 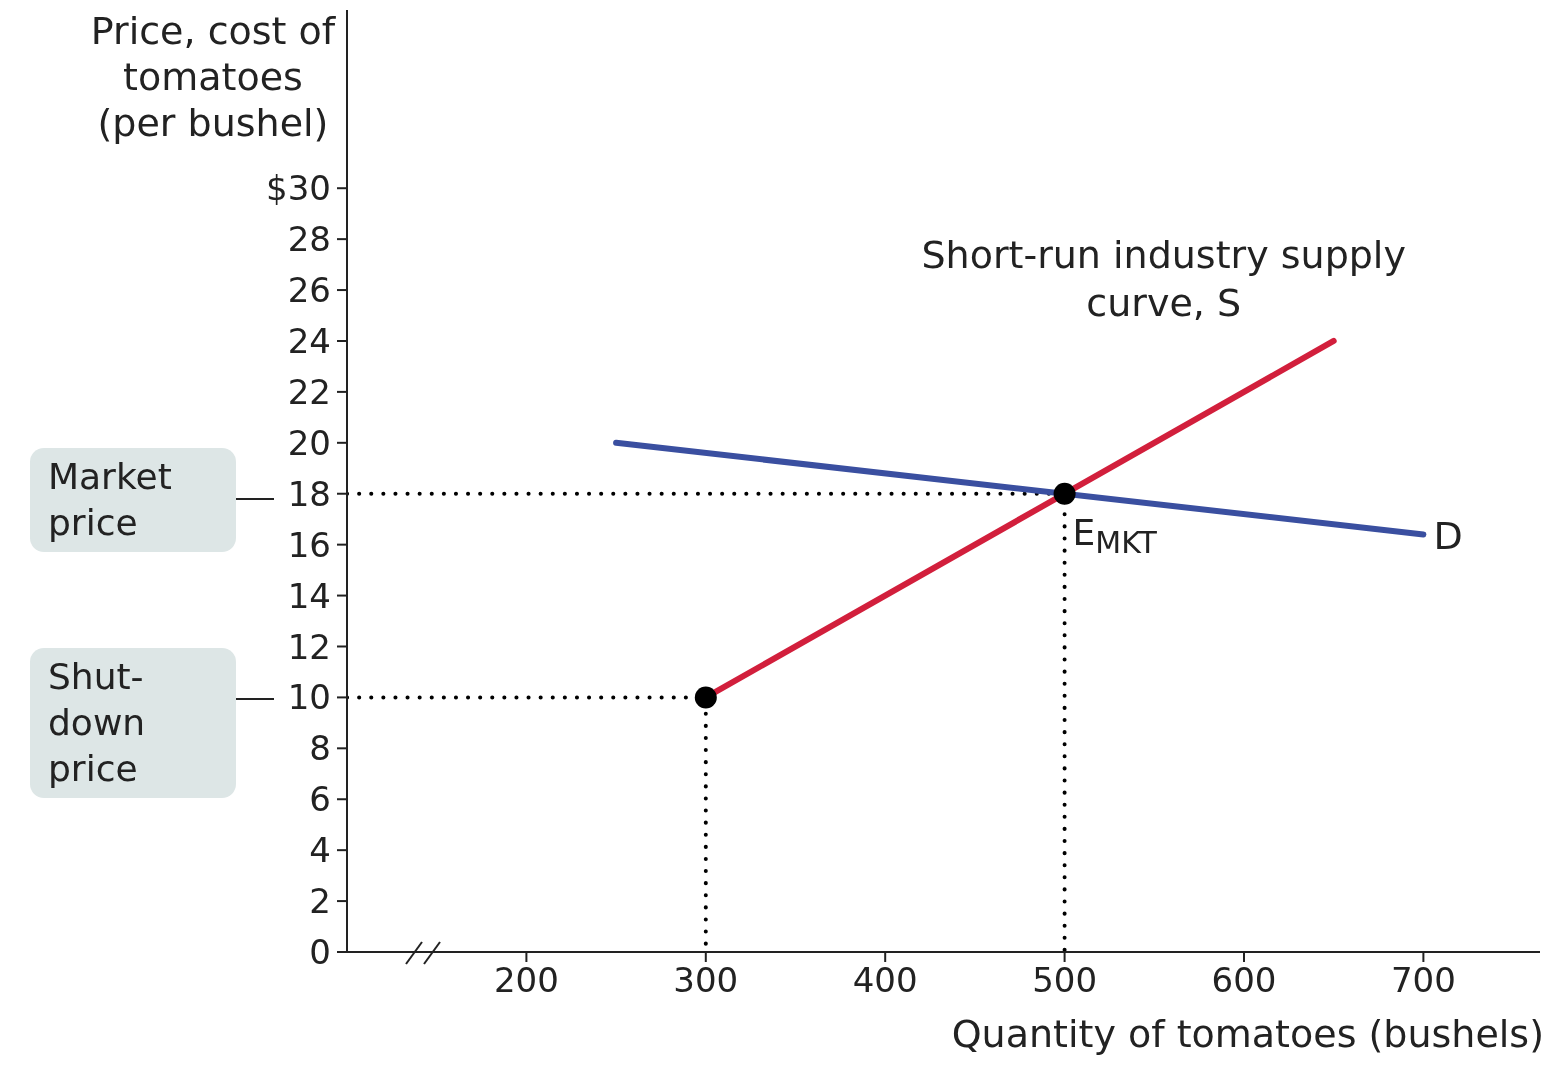 What do you see at coordinates (320, 952) in the screenshot?
I see `y-tick-label: 0` at bounding box center [320, 952].